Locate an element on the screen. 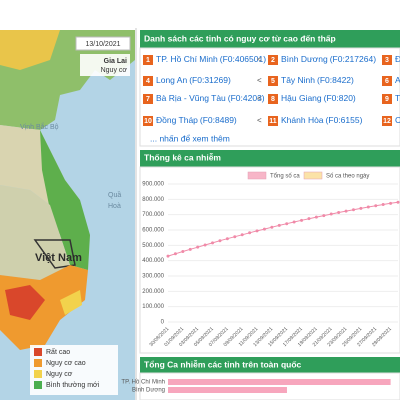 The width and height of the screenshot is (400, 400). province-link: Đồng Tháp (F0:8489) is located at coordinates (196, 120).